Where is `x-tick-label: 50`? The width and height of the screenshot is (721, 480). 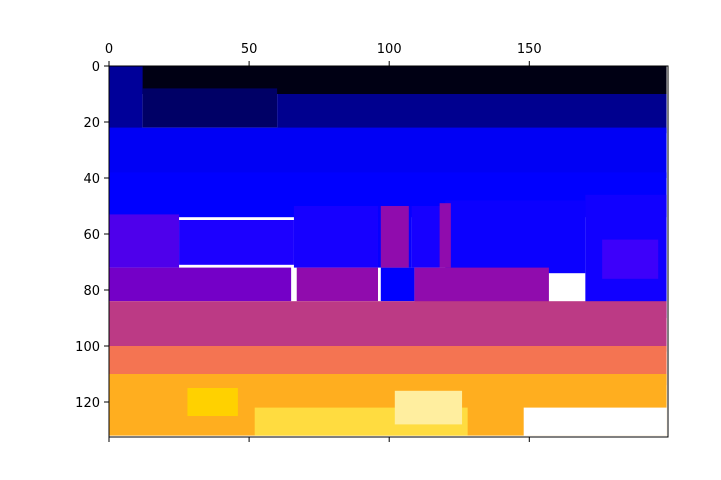
x-tick-label: 50 is located at coordinates (249, 49).